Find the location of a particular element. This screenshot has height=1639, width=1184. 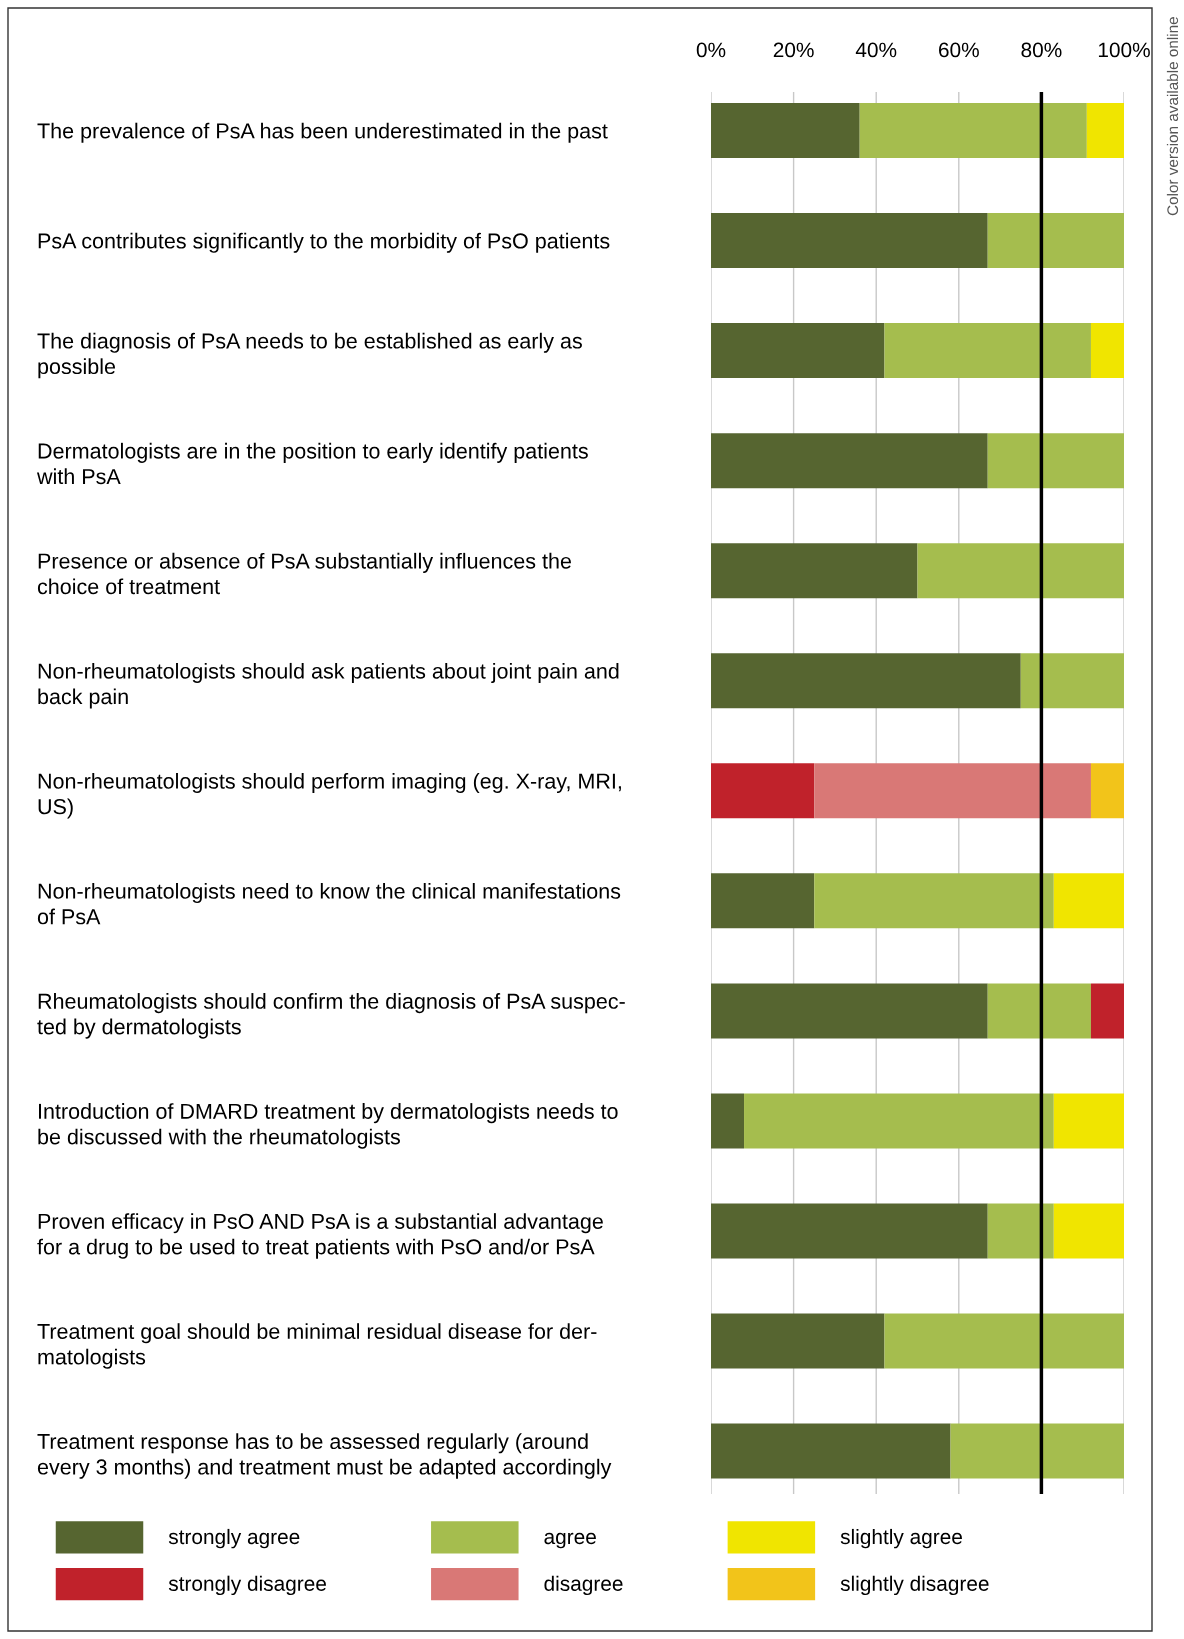

x-tick-label: 0% is located at coordinates (711, 50).